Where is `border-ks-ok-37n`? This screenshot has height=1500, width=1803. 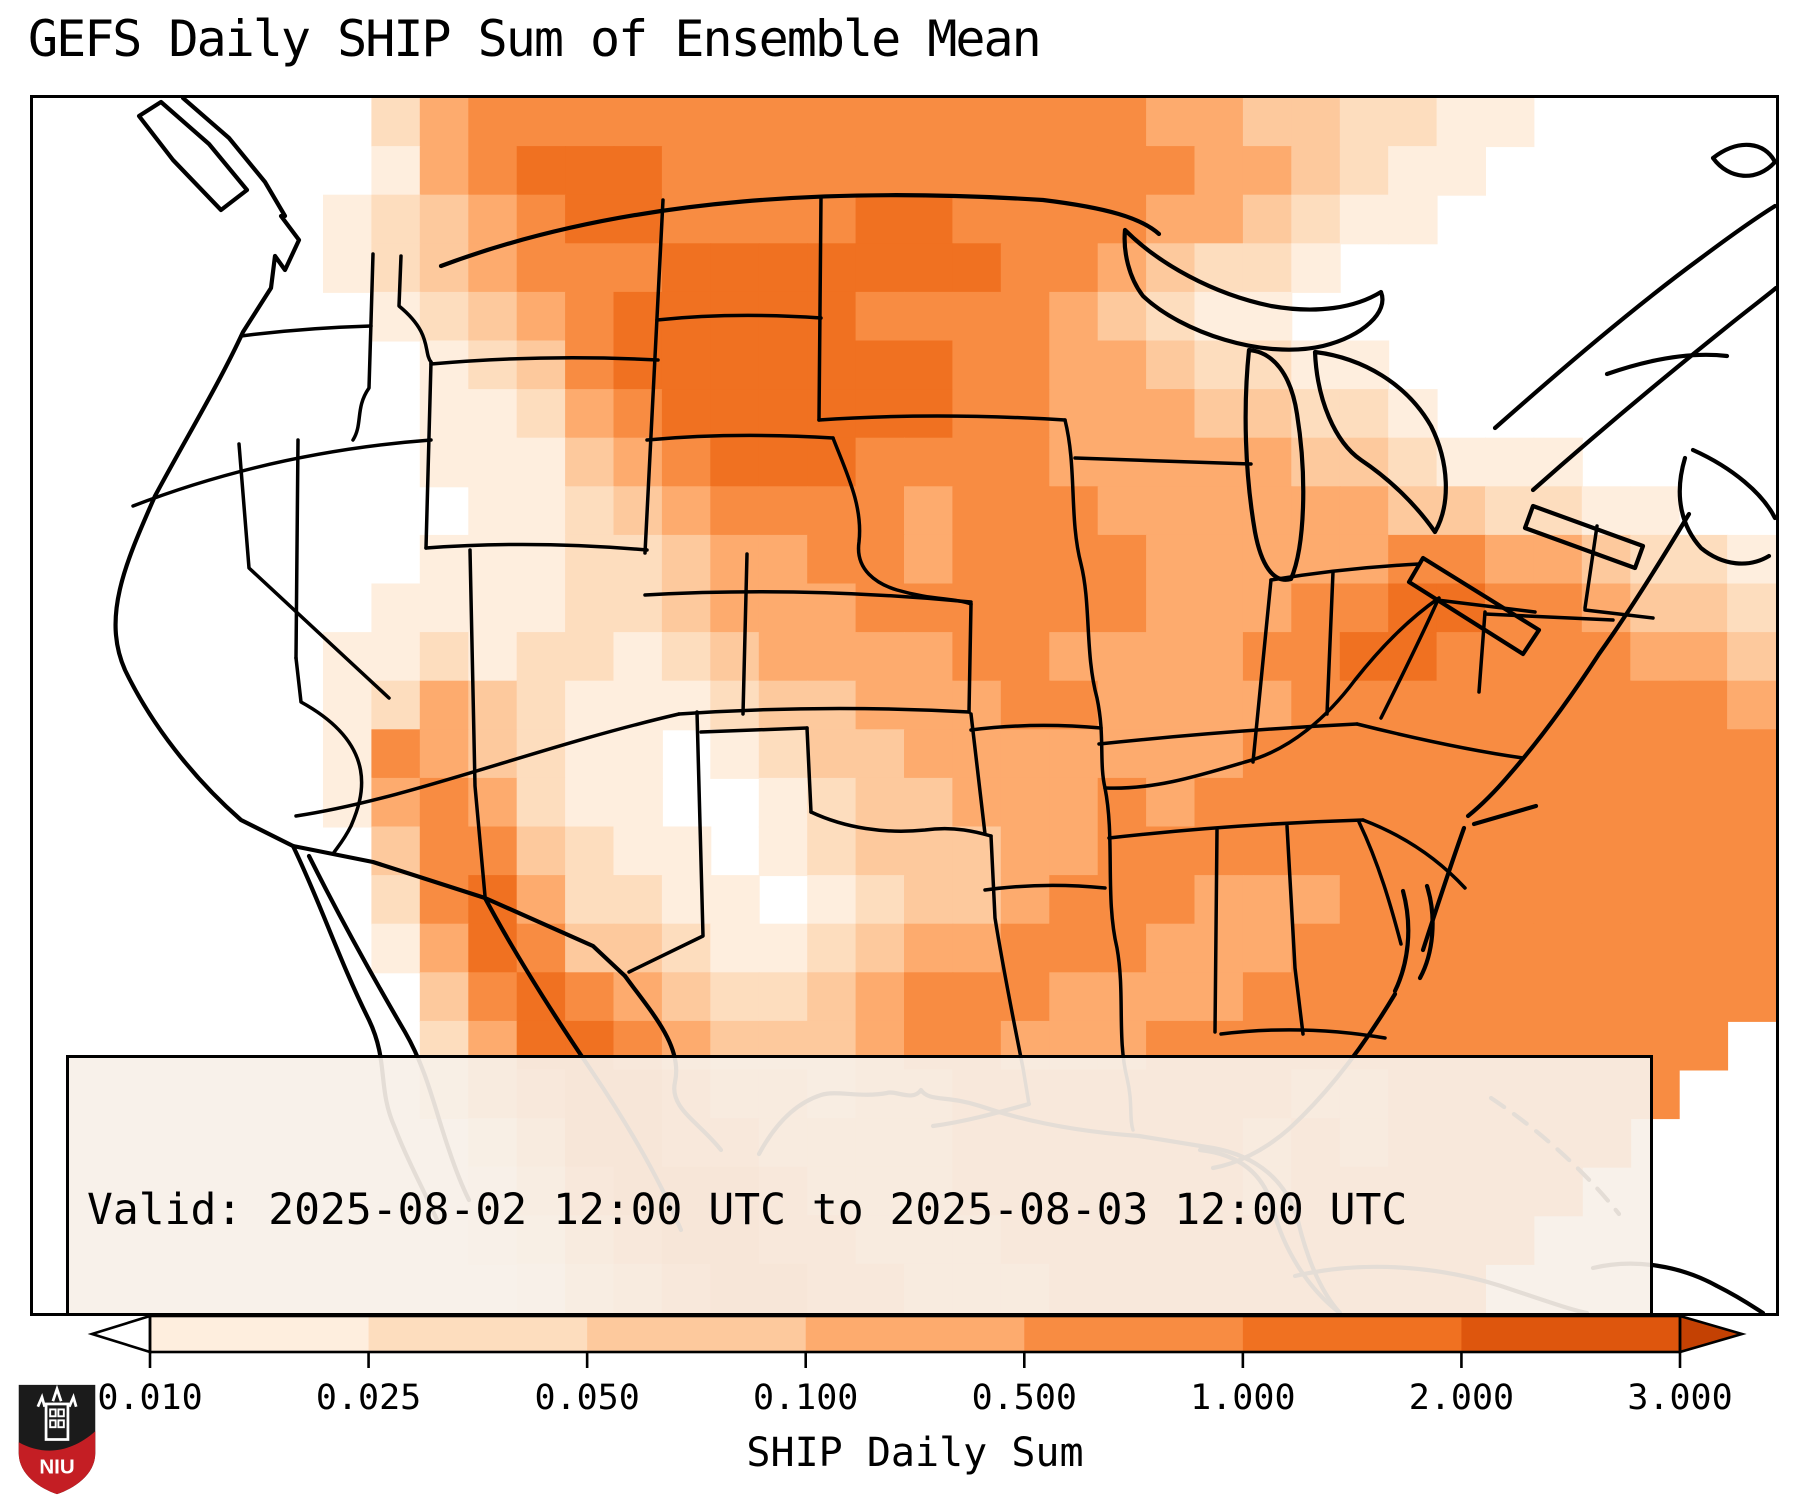
border-ks-ok-37n is located at coordinates (824, 711).